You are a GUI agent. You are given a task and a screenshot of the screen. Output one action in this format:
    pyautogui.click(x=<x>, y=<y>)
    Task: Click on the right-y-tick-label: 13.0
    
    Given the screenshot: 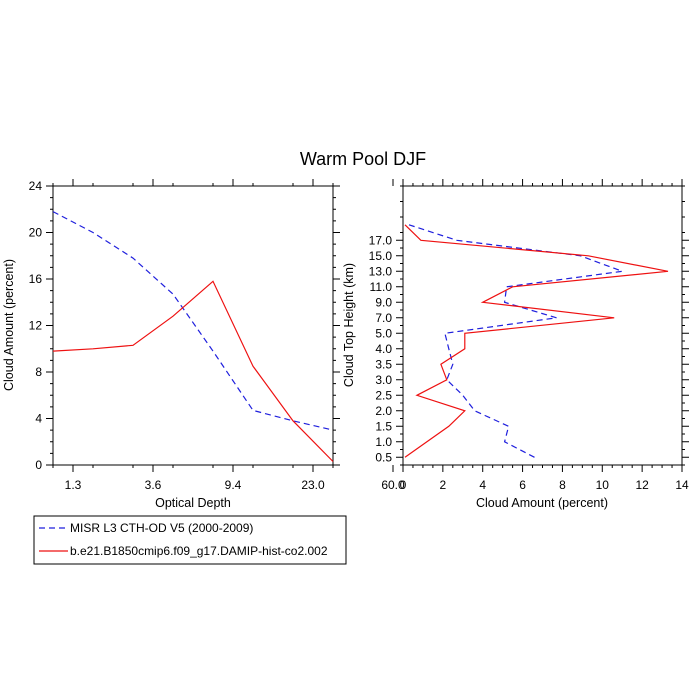 What is the action you would take?
    pyautogui.click(x=381, y=271)
    